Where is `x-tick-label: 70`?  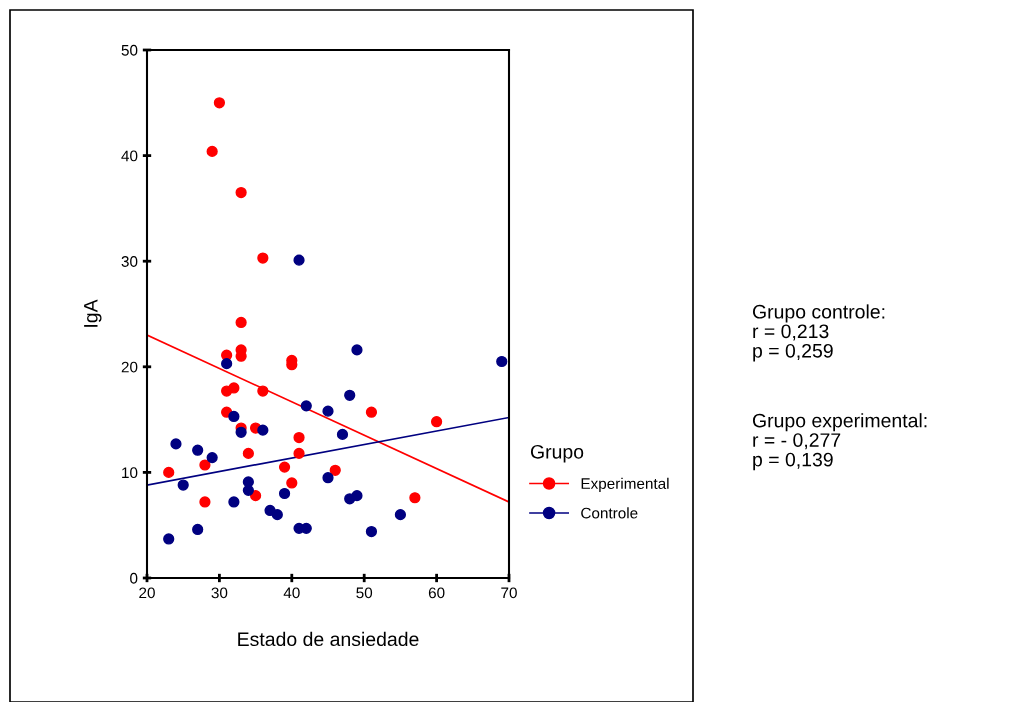
x-tick-label: 70 is located at coordinates (509, 593).